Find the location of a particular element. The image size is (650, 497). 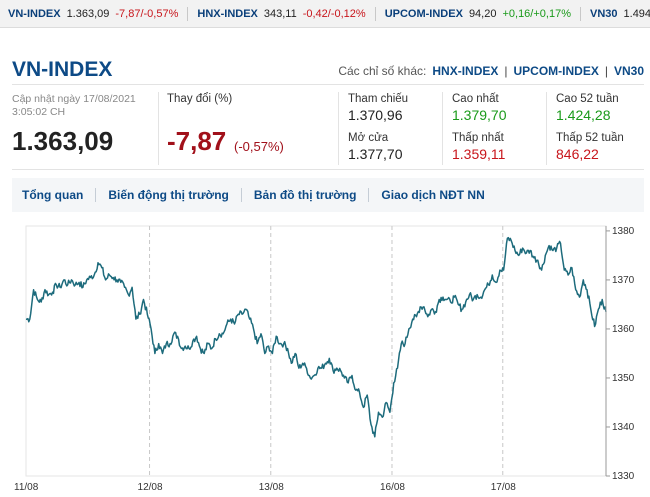

ticker-item-hnxindex: HNX-INDEX 343,11 -0,42/-0,12% is located at coordinates (286, 13).